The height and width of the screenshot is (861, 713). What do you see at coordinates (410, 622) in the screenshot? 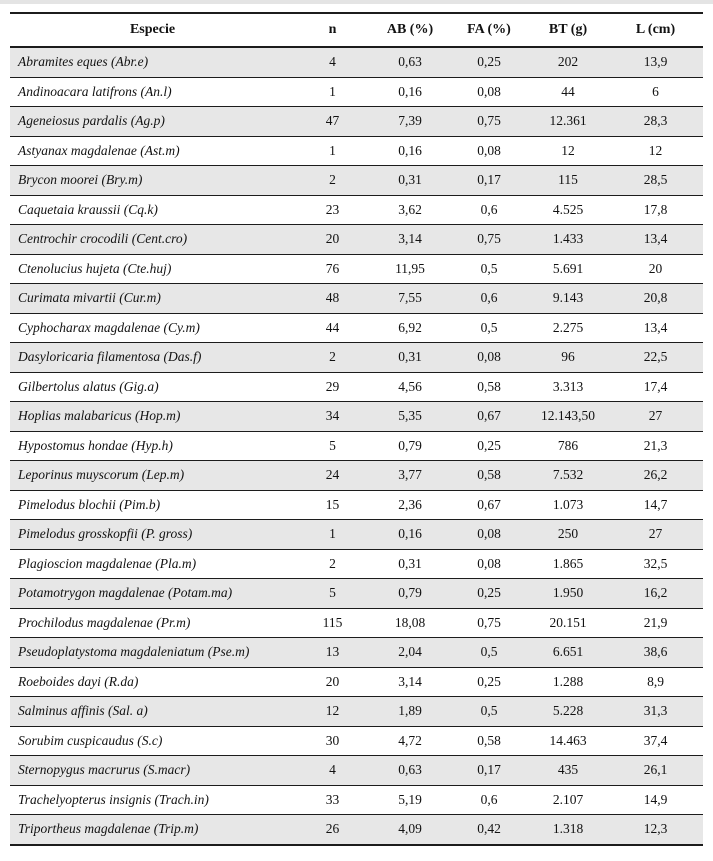
I see `cell-ab: 18,08` at bounding box center [410, 622].